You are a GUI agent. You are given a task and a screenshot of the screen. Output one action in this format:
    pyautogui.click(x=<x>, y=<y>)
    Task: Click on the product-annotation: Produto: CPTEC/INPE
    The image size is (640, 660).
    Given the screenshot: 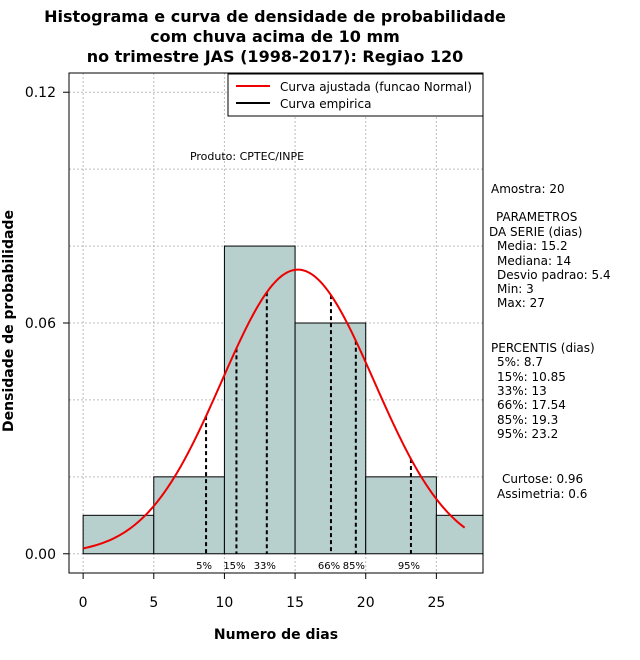 What is the action you would take?
    pyautogui.click(x=247, y=156)
    